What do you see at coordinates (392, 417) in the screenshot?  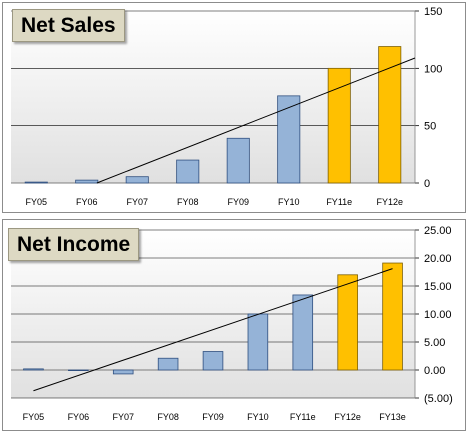 I see `net-income-category-label: FY13e` at bounding box center [392, 417].